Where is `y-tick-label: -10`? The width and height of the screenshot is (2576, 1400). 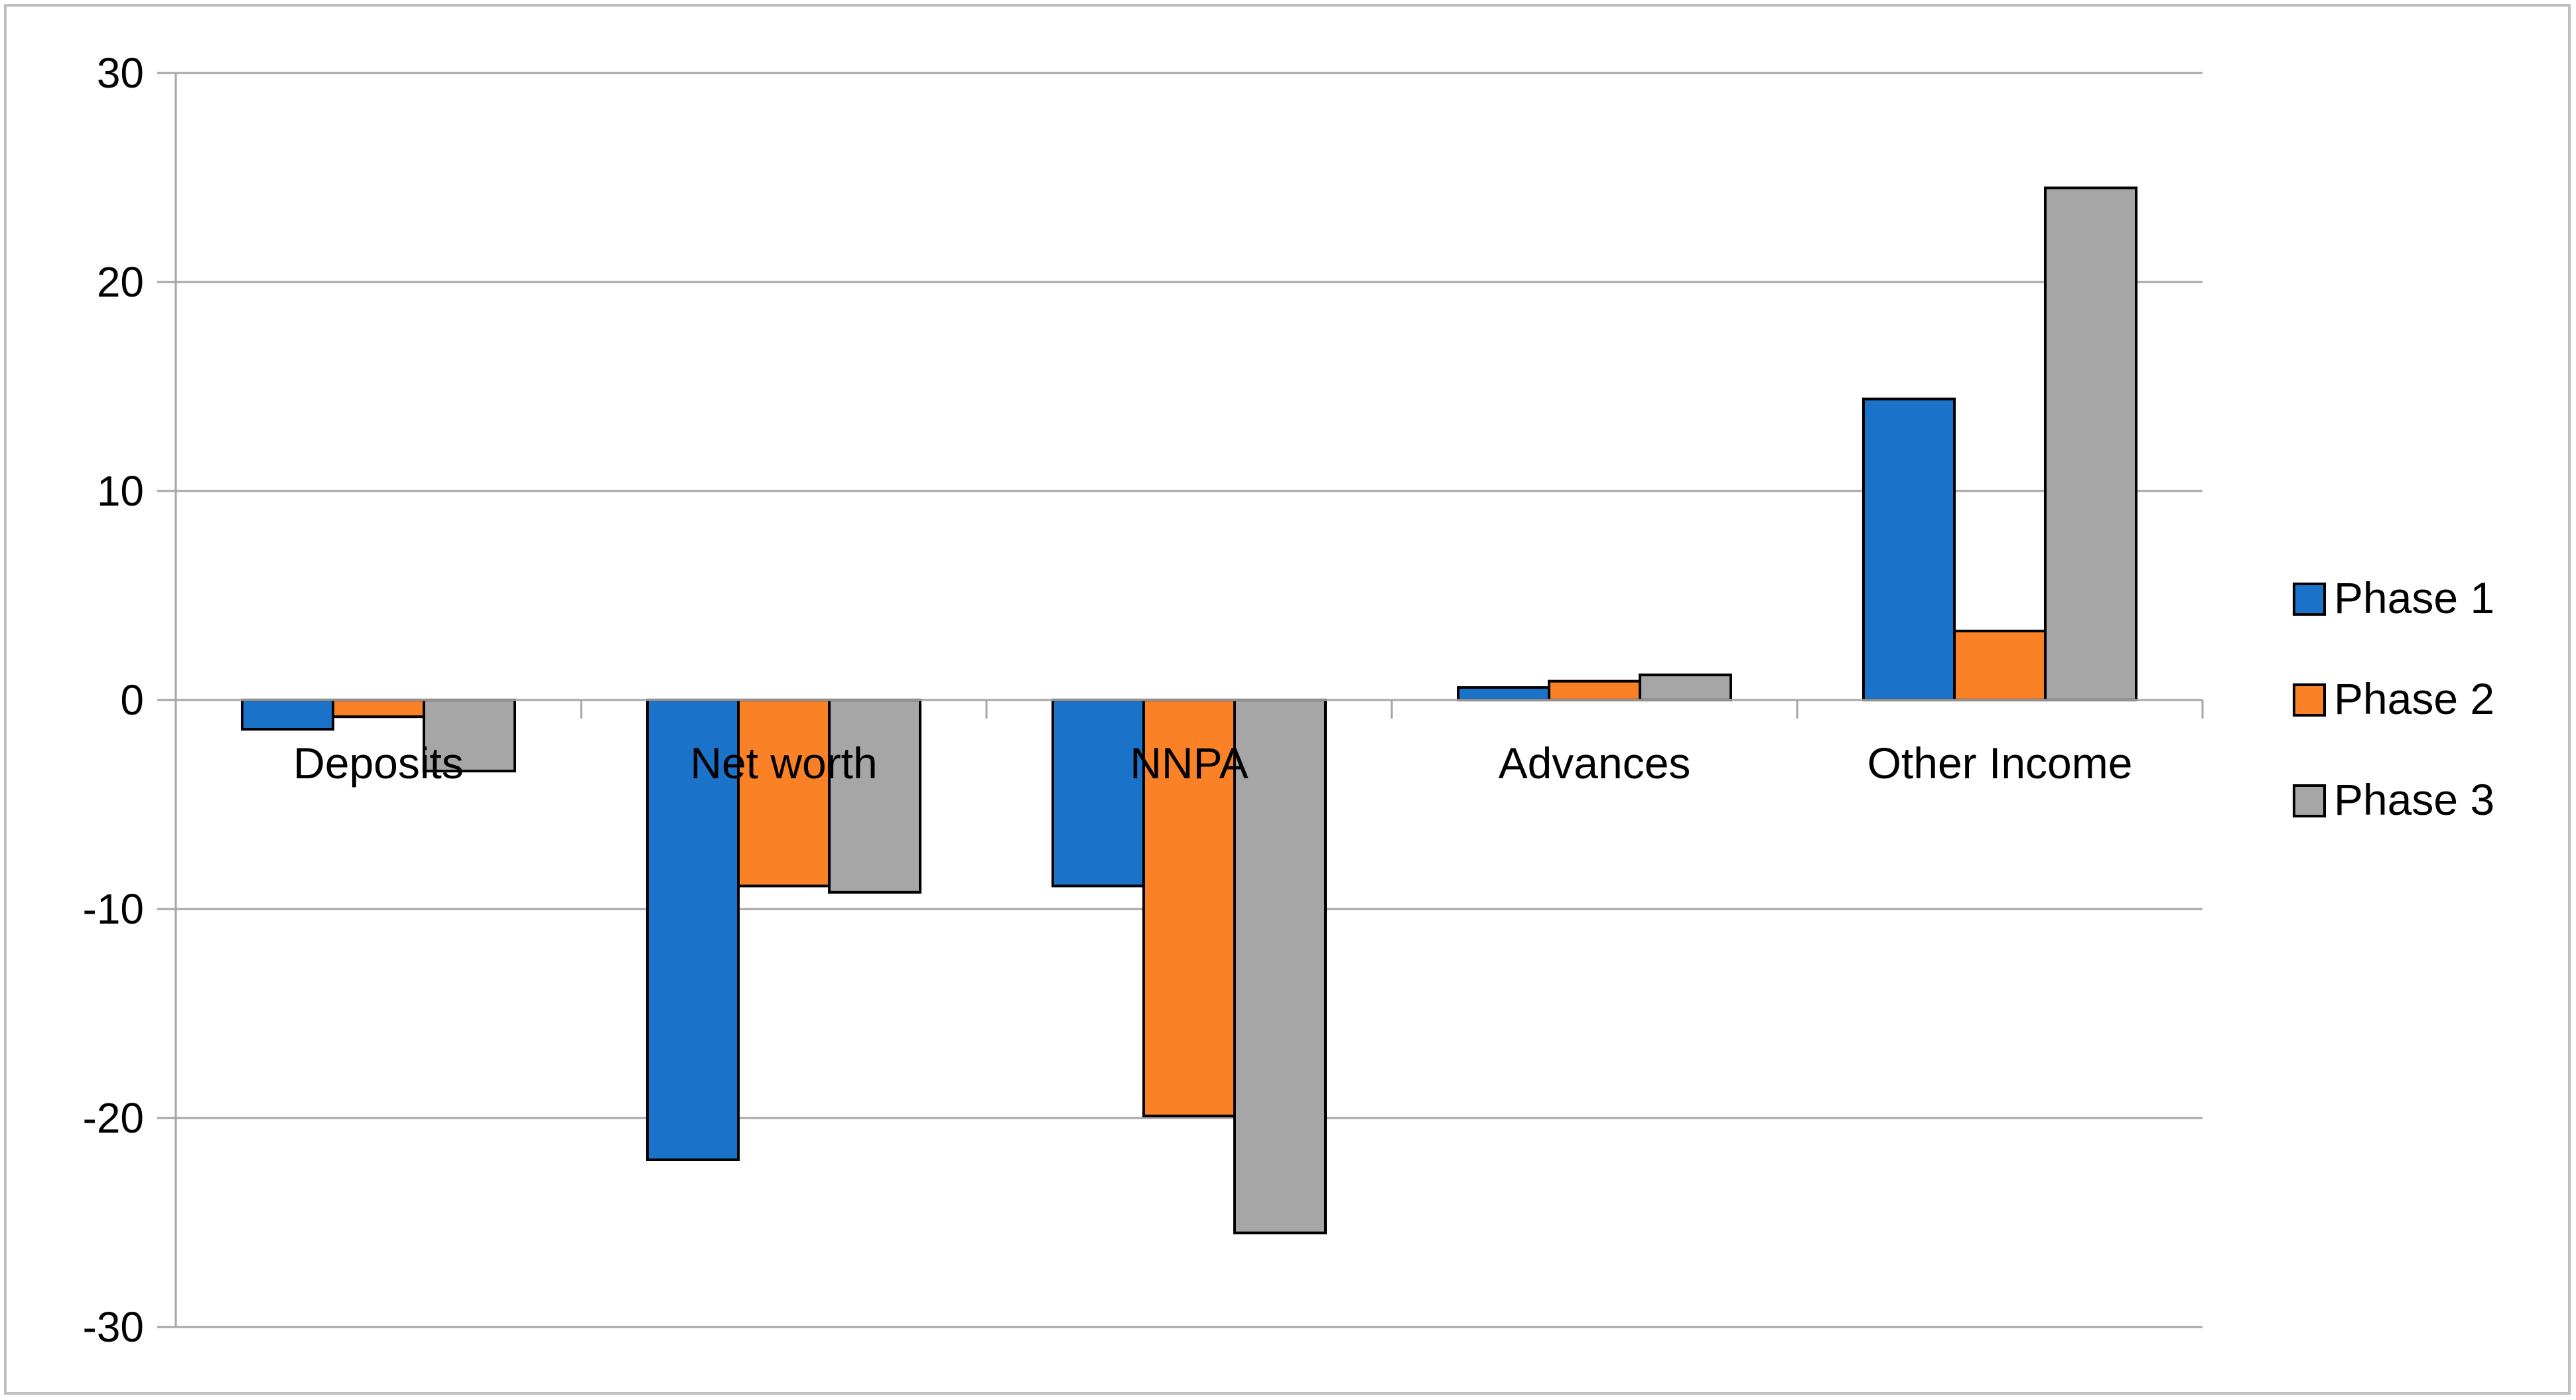
y-tick-label: -10 is located at coordinates (114, 909).